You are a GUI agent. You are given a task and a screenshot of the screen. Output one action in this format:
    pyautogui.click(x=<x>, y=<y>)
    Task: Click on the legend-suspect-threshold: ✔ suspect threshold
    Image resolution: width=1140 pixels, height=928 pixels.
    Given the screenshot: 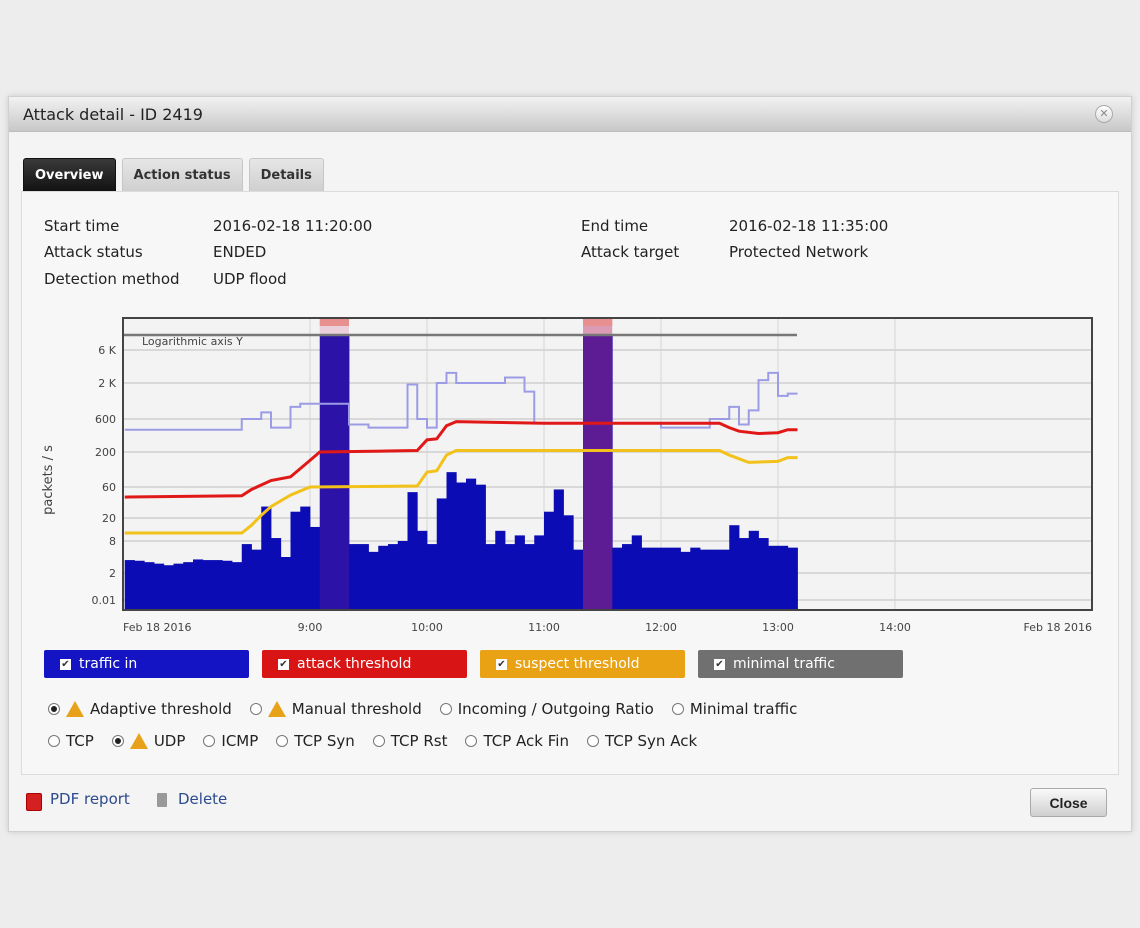 What is the action you would take?
    pyautogui.click(x=582, y=664)
    